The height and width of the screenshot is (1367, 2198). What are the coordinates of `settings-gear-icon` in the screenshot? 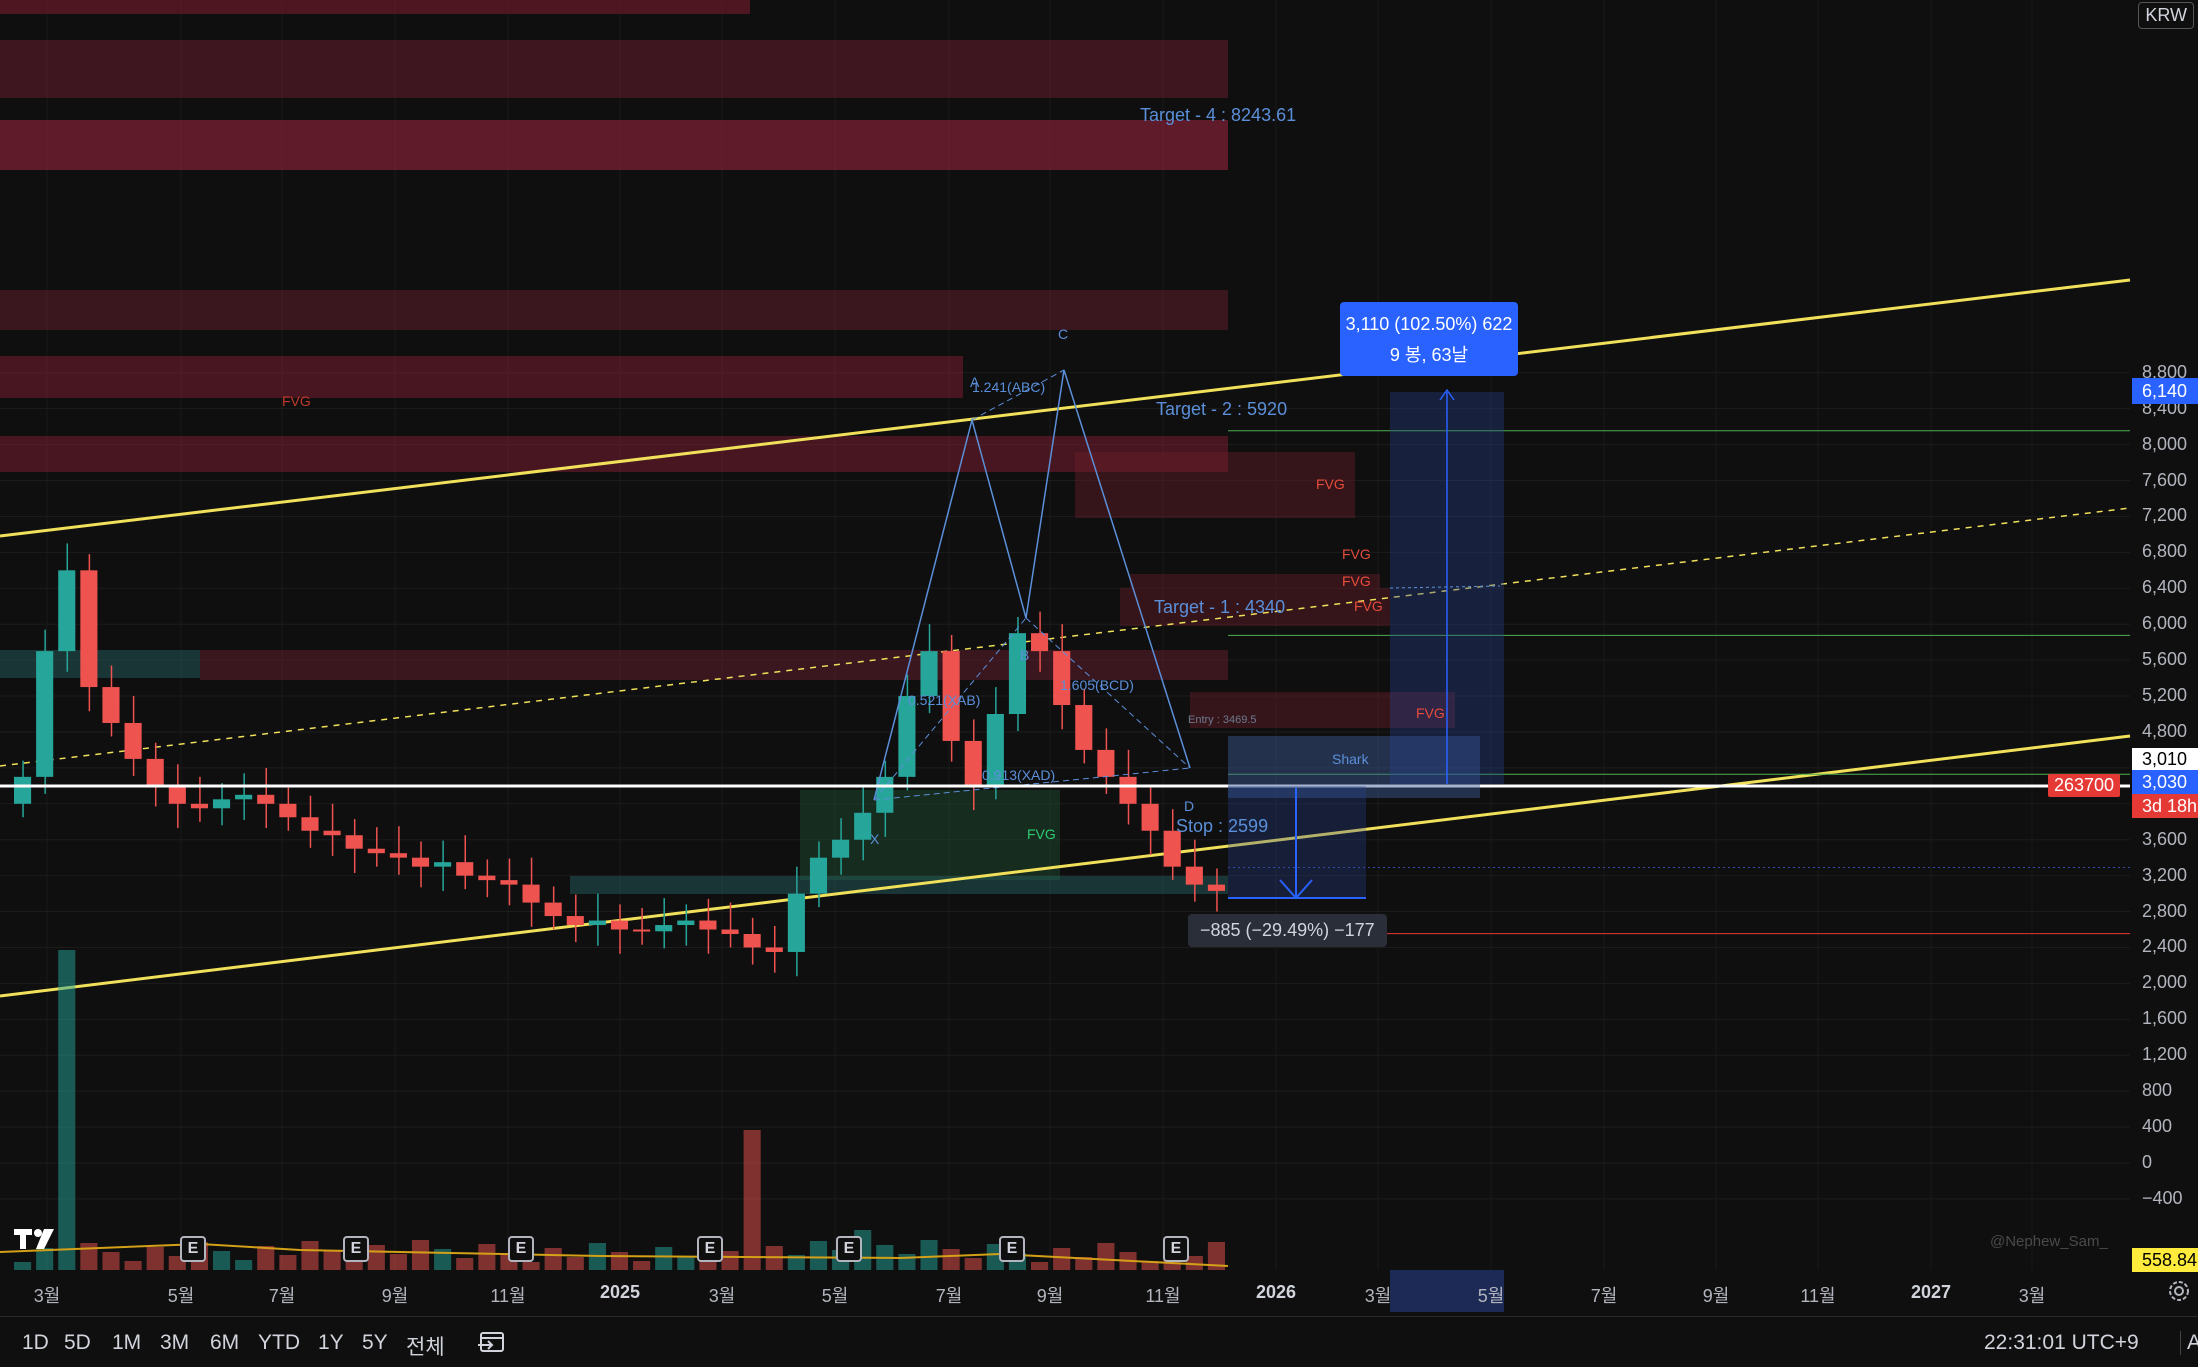 It's located at (2179, 1291).